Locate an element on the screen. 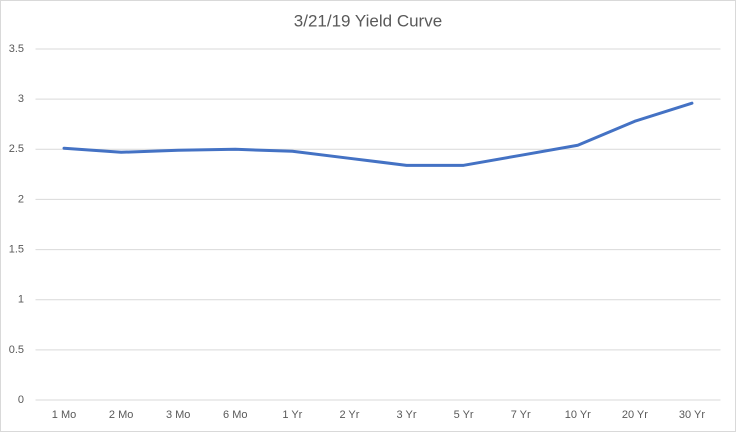 The width and height of the screenshot is (736, 437). chart-title: 3/21/19 Yield Curve is located at coordinates (368, 20).